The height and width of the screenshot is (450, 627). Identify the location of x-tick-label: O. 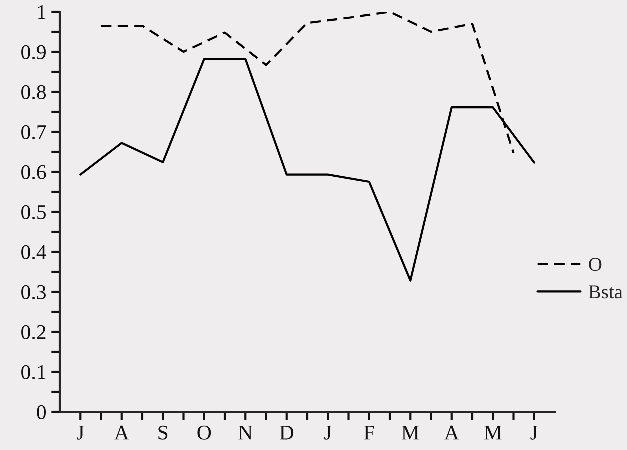
(205, 433).